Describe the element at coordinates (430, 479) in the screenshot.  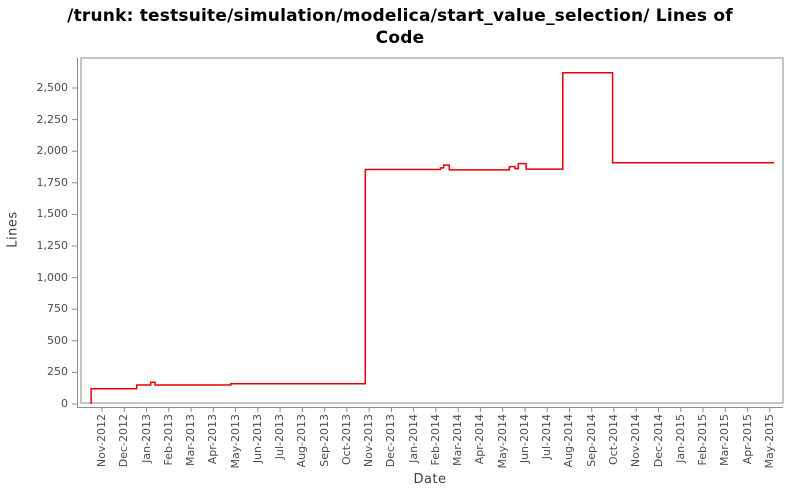
I see `x-axis-title: Date` at that location.